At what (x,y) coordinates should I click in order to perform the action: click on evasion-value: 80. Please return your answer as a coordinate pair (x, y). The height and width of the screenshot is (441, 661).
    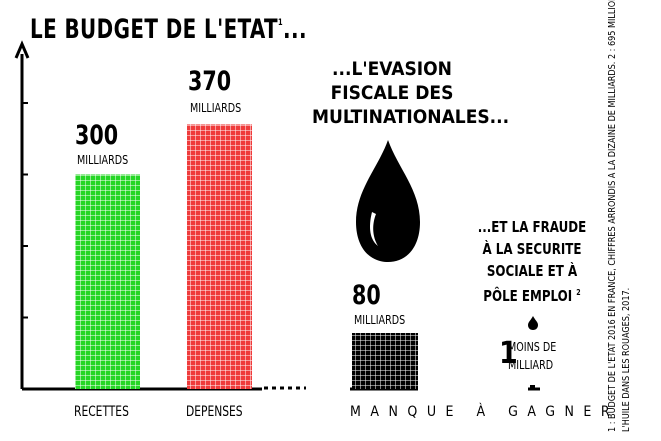
    Looking at the image, I should click on (366, 295).